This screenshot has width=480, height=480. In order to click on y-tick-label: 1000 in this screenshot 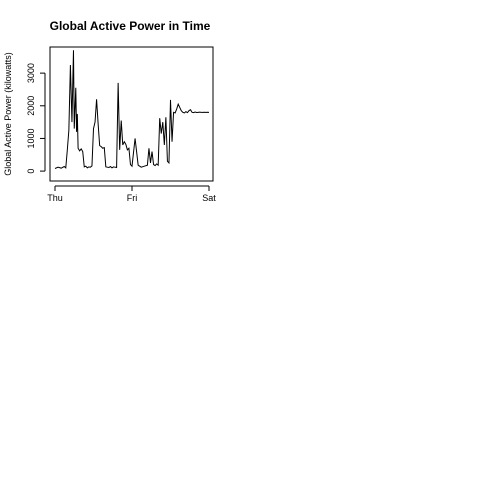, I will do `click(31, 138)`.